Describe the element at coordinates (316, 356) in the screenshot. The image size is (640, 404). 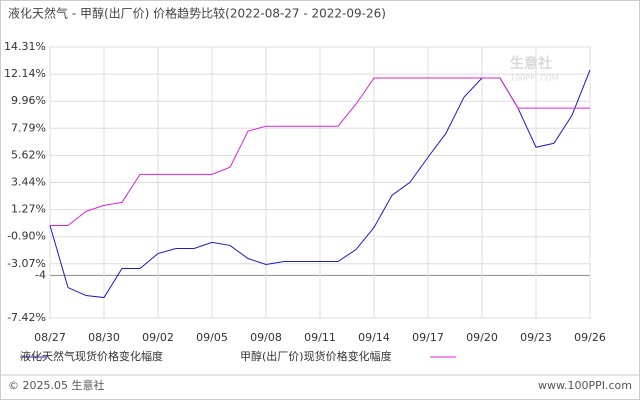
I see `legend-label: 甲醇(出厂价)现货价格变化幅度` at that location.